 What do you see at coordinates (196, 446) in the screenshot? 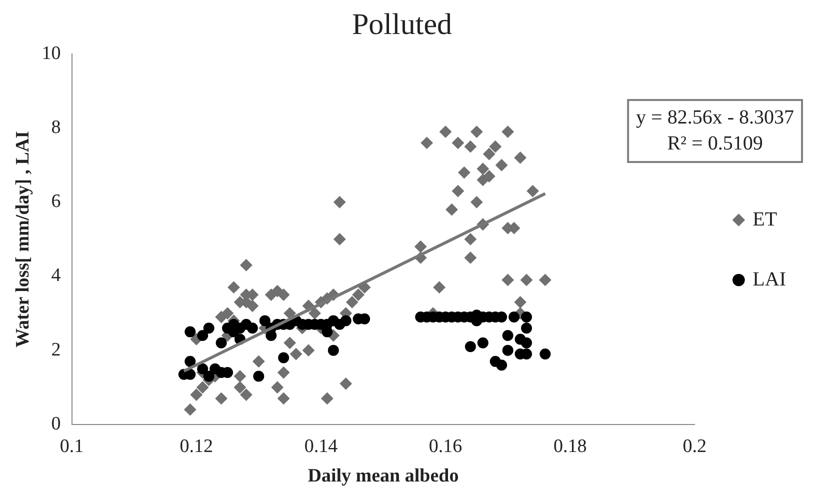
I see `x-tick-label: 0.12` at bounding box center [196, 446].